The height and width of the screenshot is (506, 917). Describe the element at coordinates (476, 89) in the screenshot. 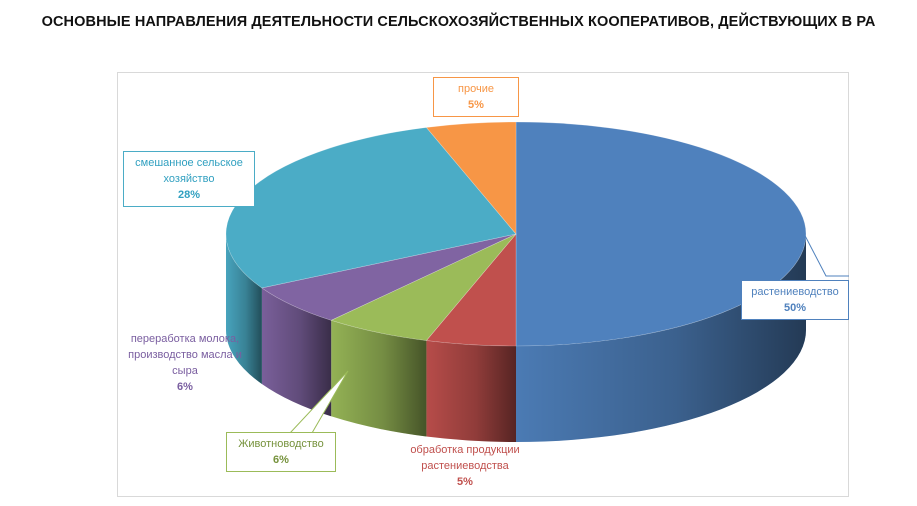

I see `slice-label-text: прочие` at that location.